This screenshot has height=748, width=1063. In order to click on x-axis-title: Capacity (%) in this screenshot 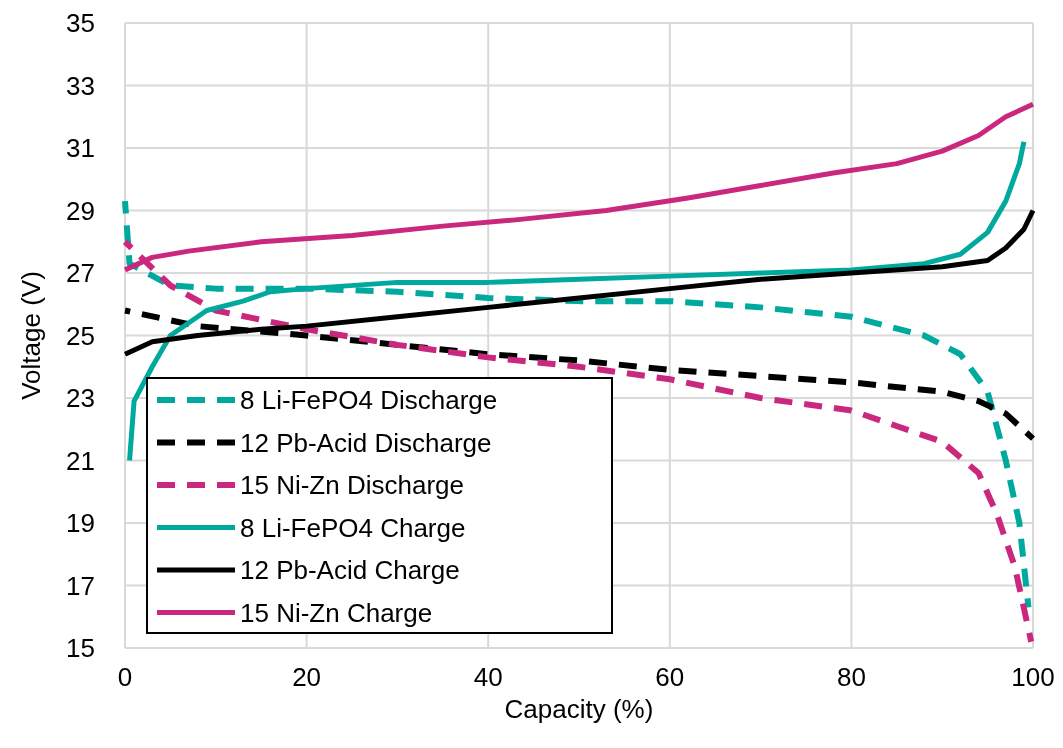, I will do `click(579, 709)`.